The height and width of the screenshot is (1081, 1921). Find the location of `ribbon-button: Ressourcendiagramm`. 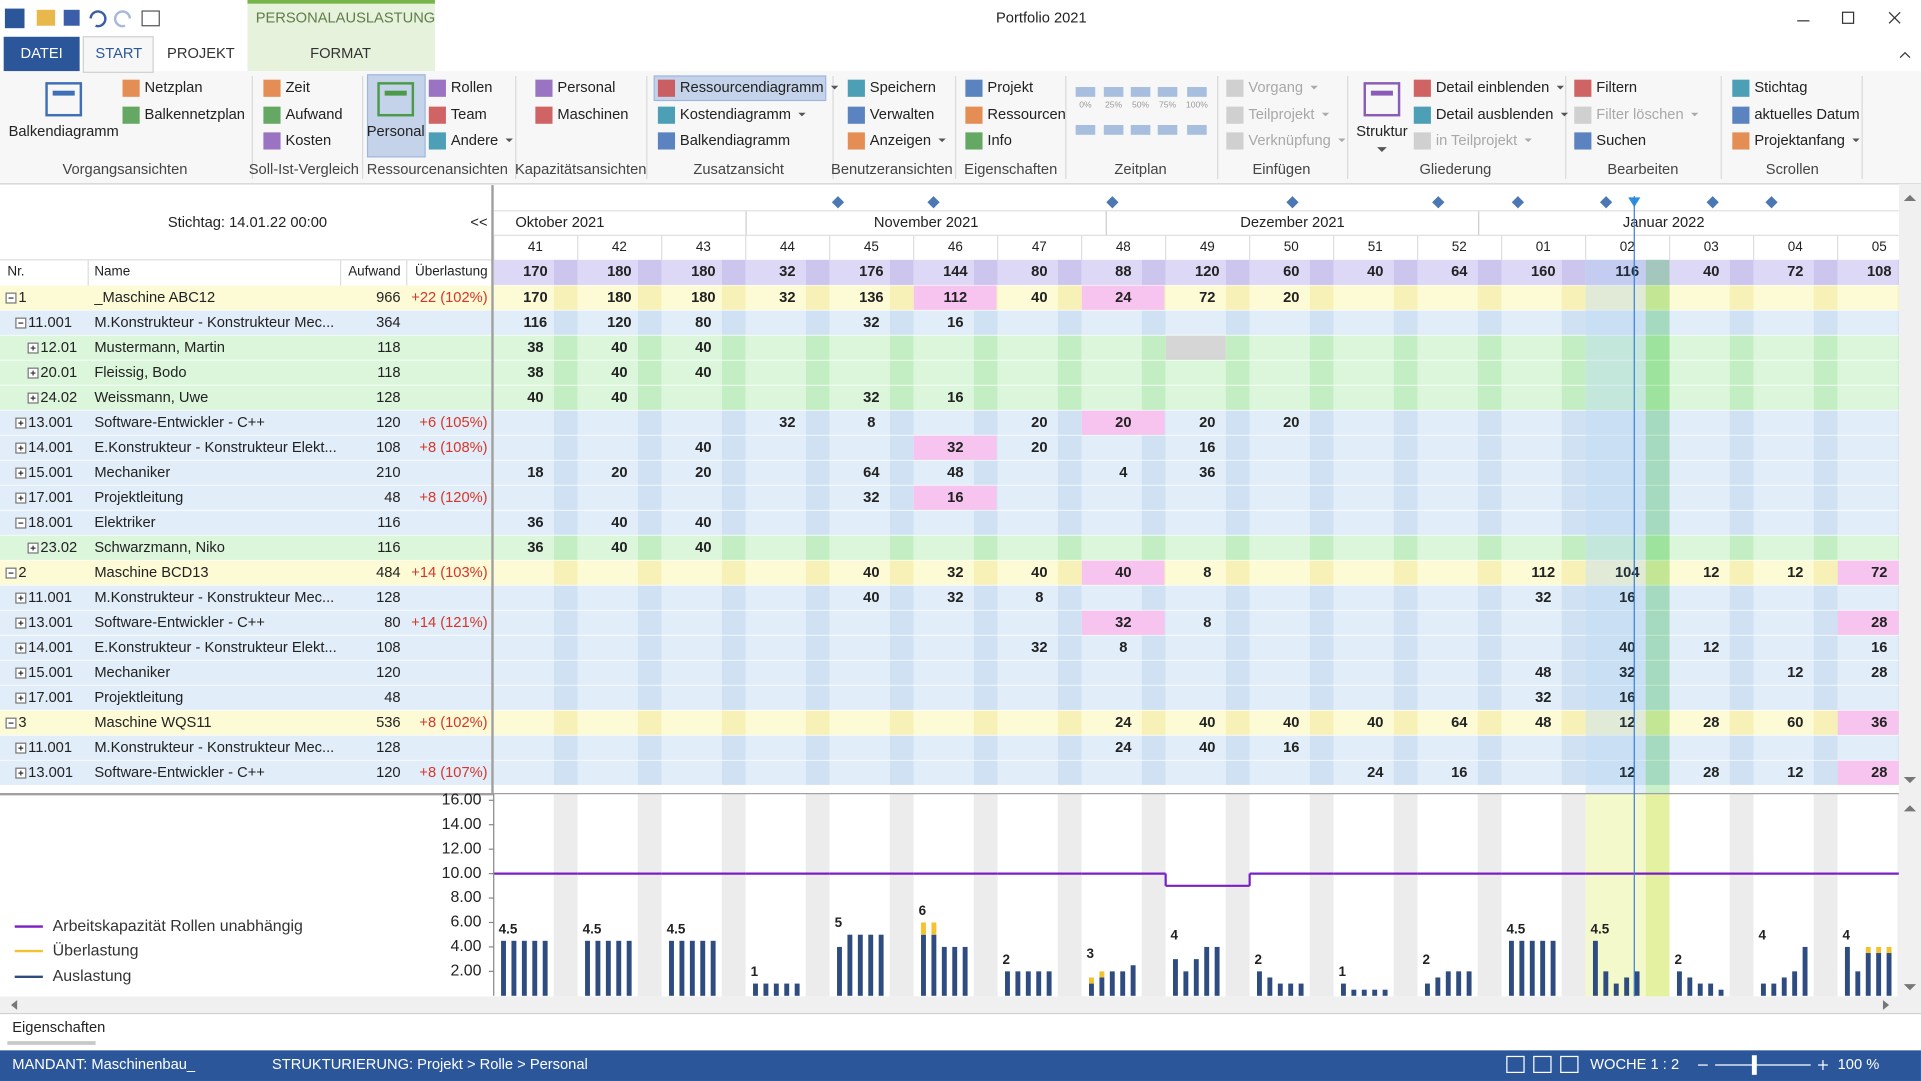

ribbon-button: Ressourcendiagramm is located at coordinates (752, 88).